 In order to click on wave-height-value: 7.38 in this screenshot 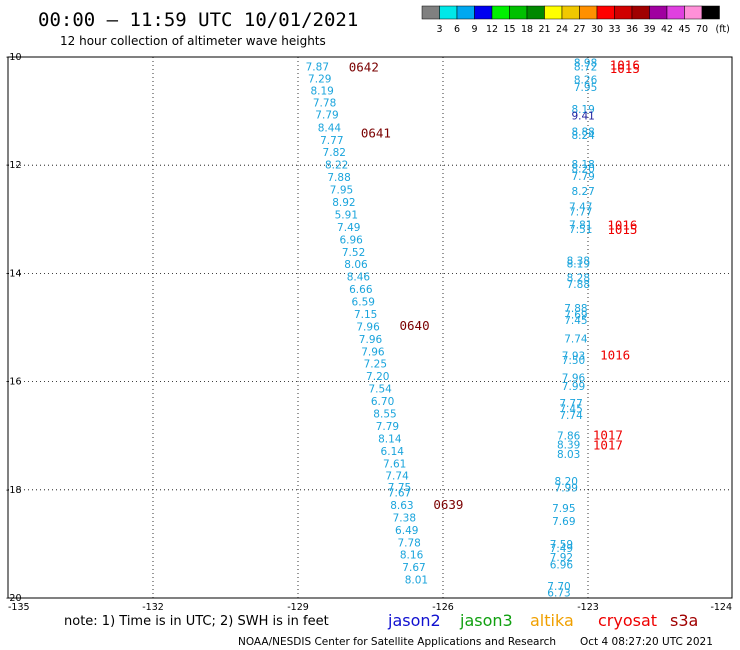, I will do `click(404, 518)`.